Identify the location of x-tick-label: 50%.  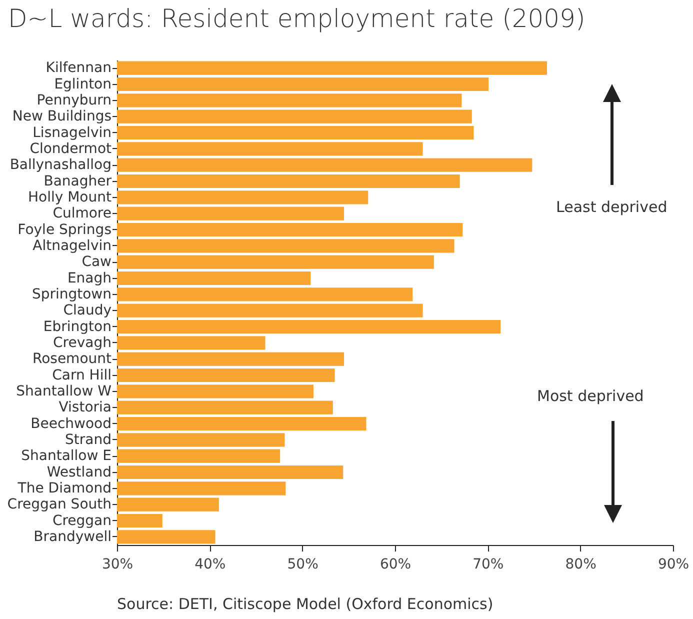
(302, 564).